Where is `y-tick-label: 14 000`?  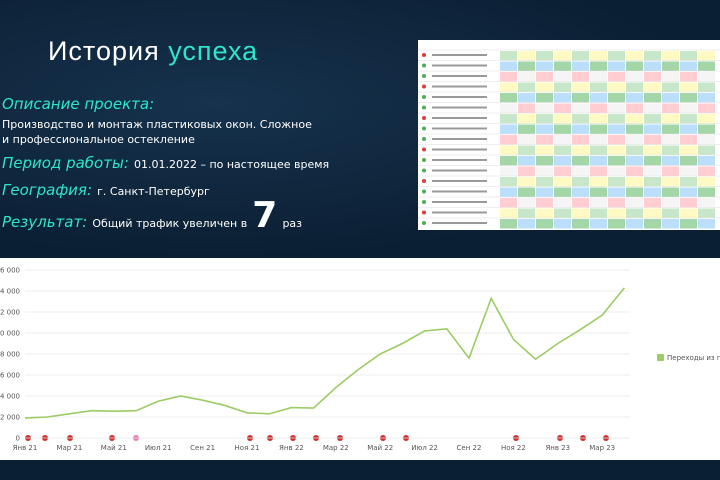 y-tick-label: 14 000 is located at coordinates (10, 292).